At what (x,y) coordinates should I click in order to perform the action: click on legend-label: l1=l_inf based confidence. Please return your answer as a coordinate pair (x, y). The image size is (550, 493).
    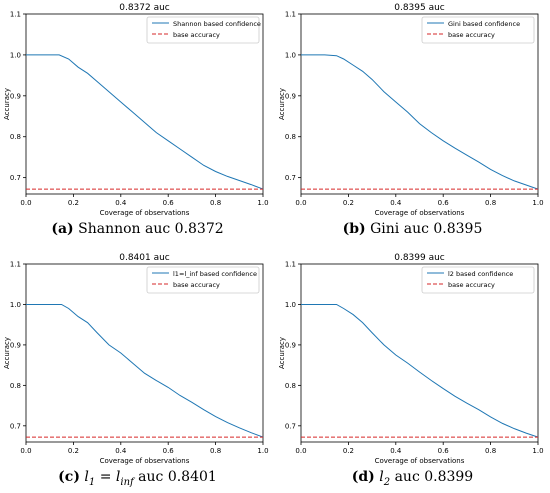
    Looking at the image, I should click on (215, 274).